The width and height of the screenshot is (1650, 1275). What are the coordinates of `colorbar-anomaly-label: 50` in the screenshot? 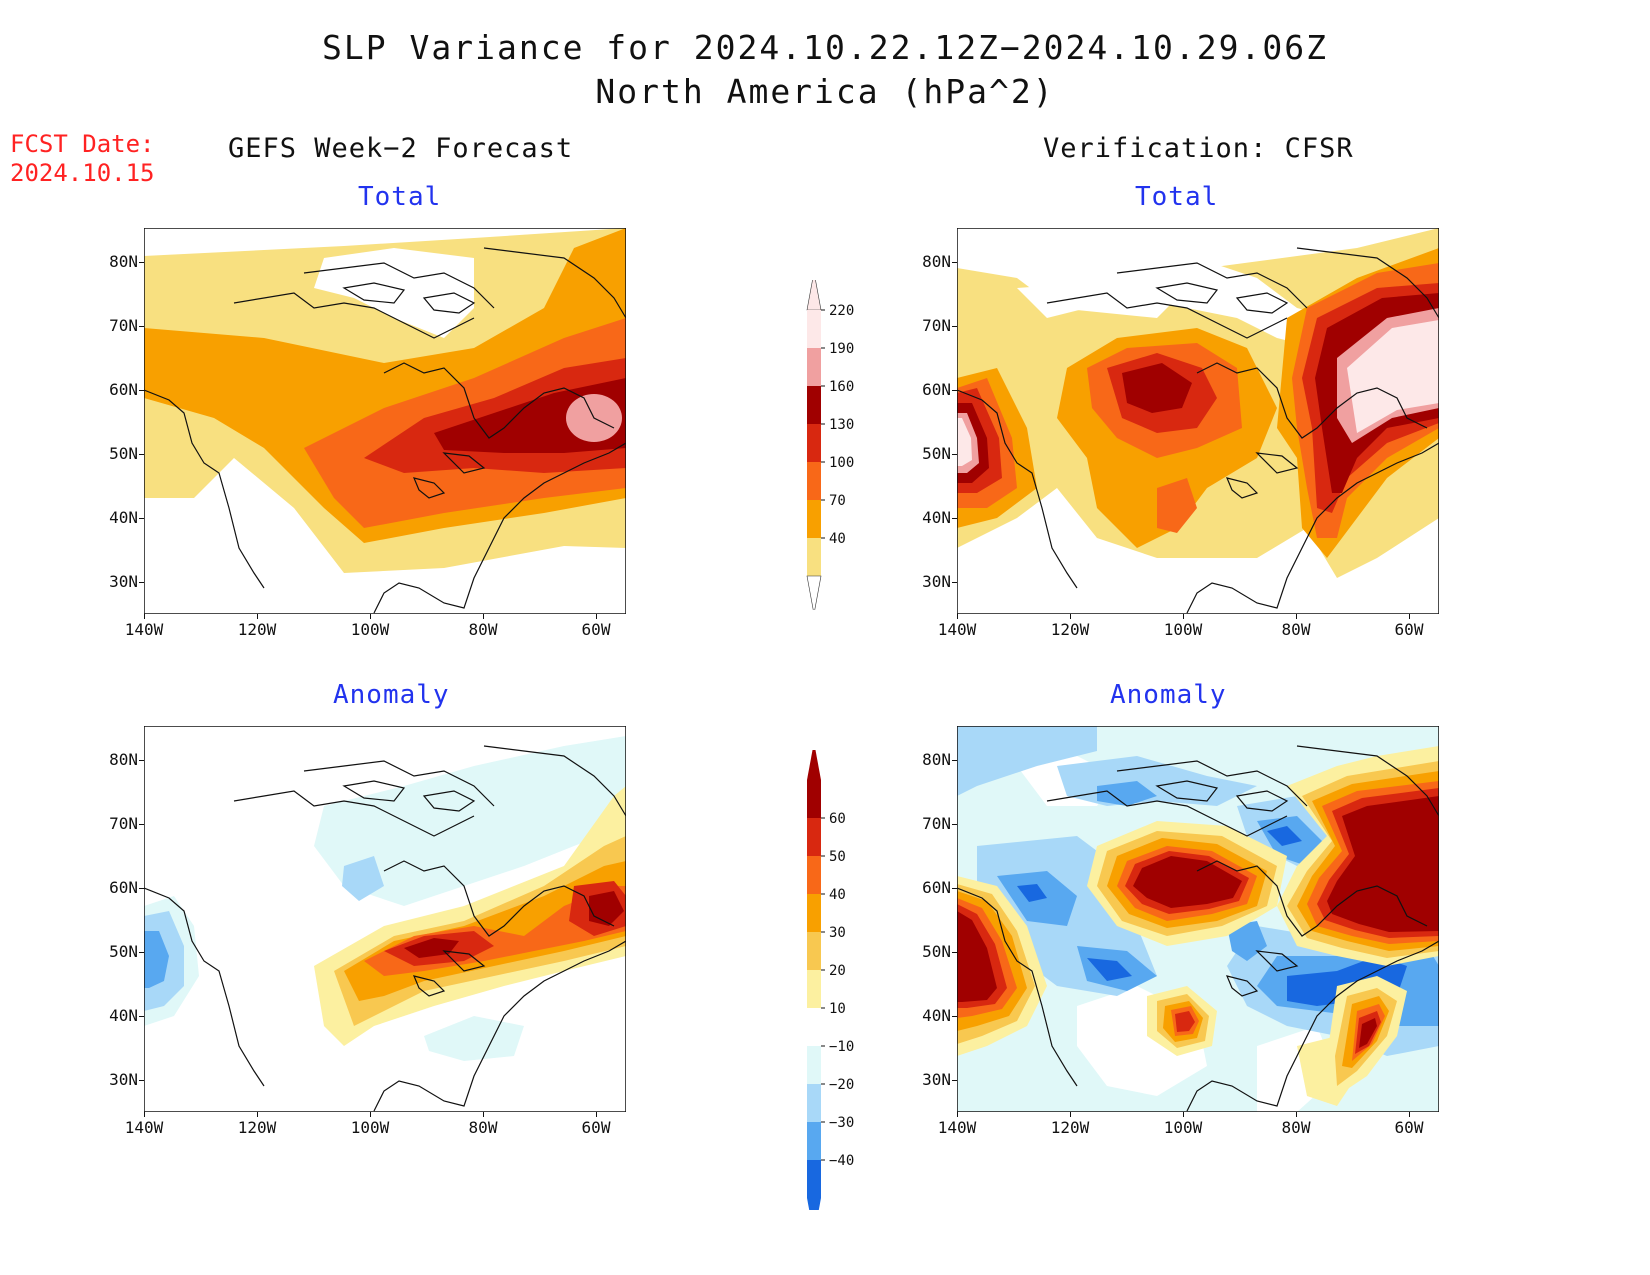 It's located at (837, 857).